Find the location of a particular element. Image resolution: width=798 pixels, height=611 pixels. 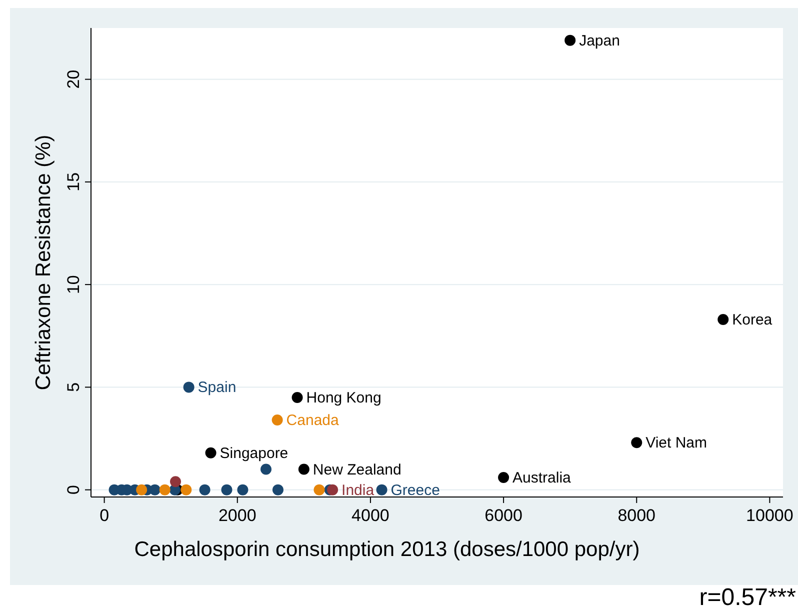

y-tick-label: 10 is located at coordinates (73, 284).